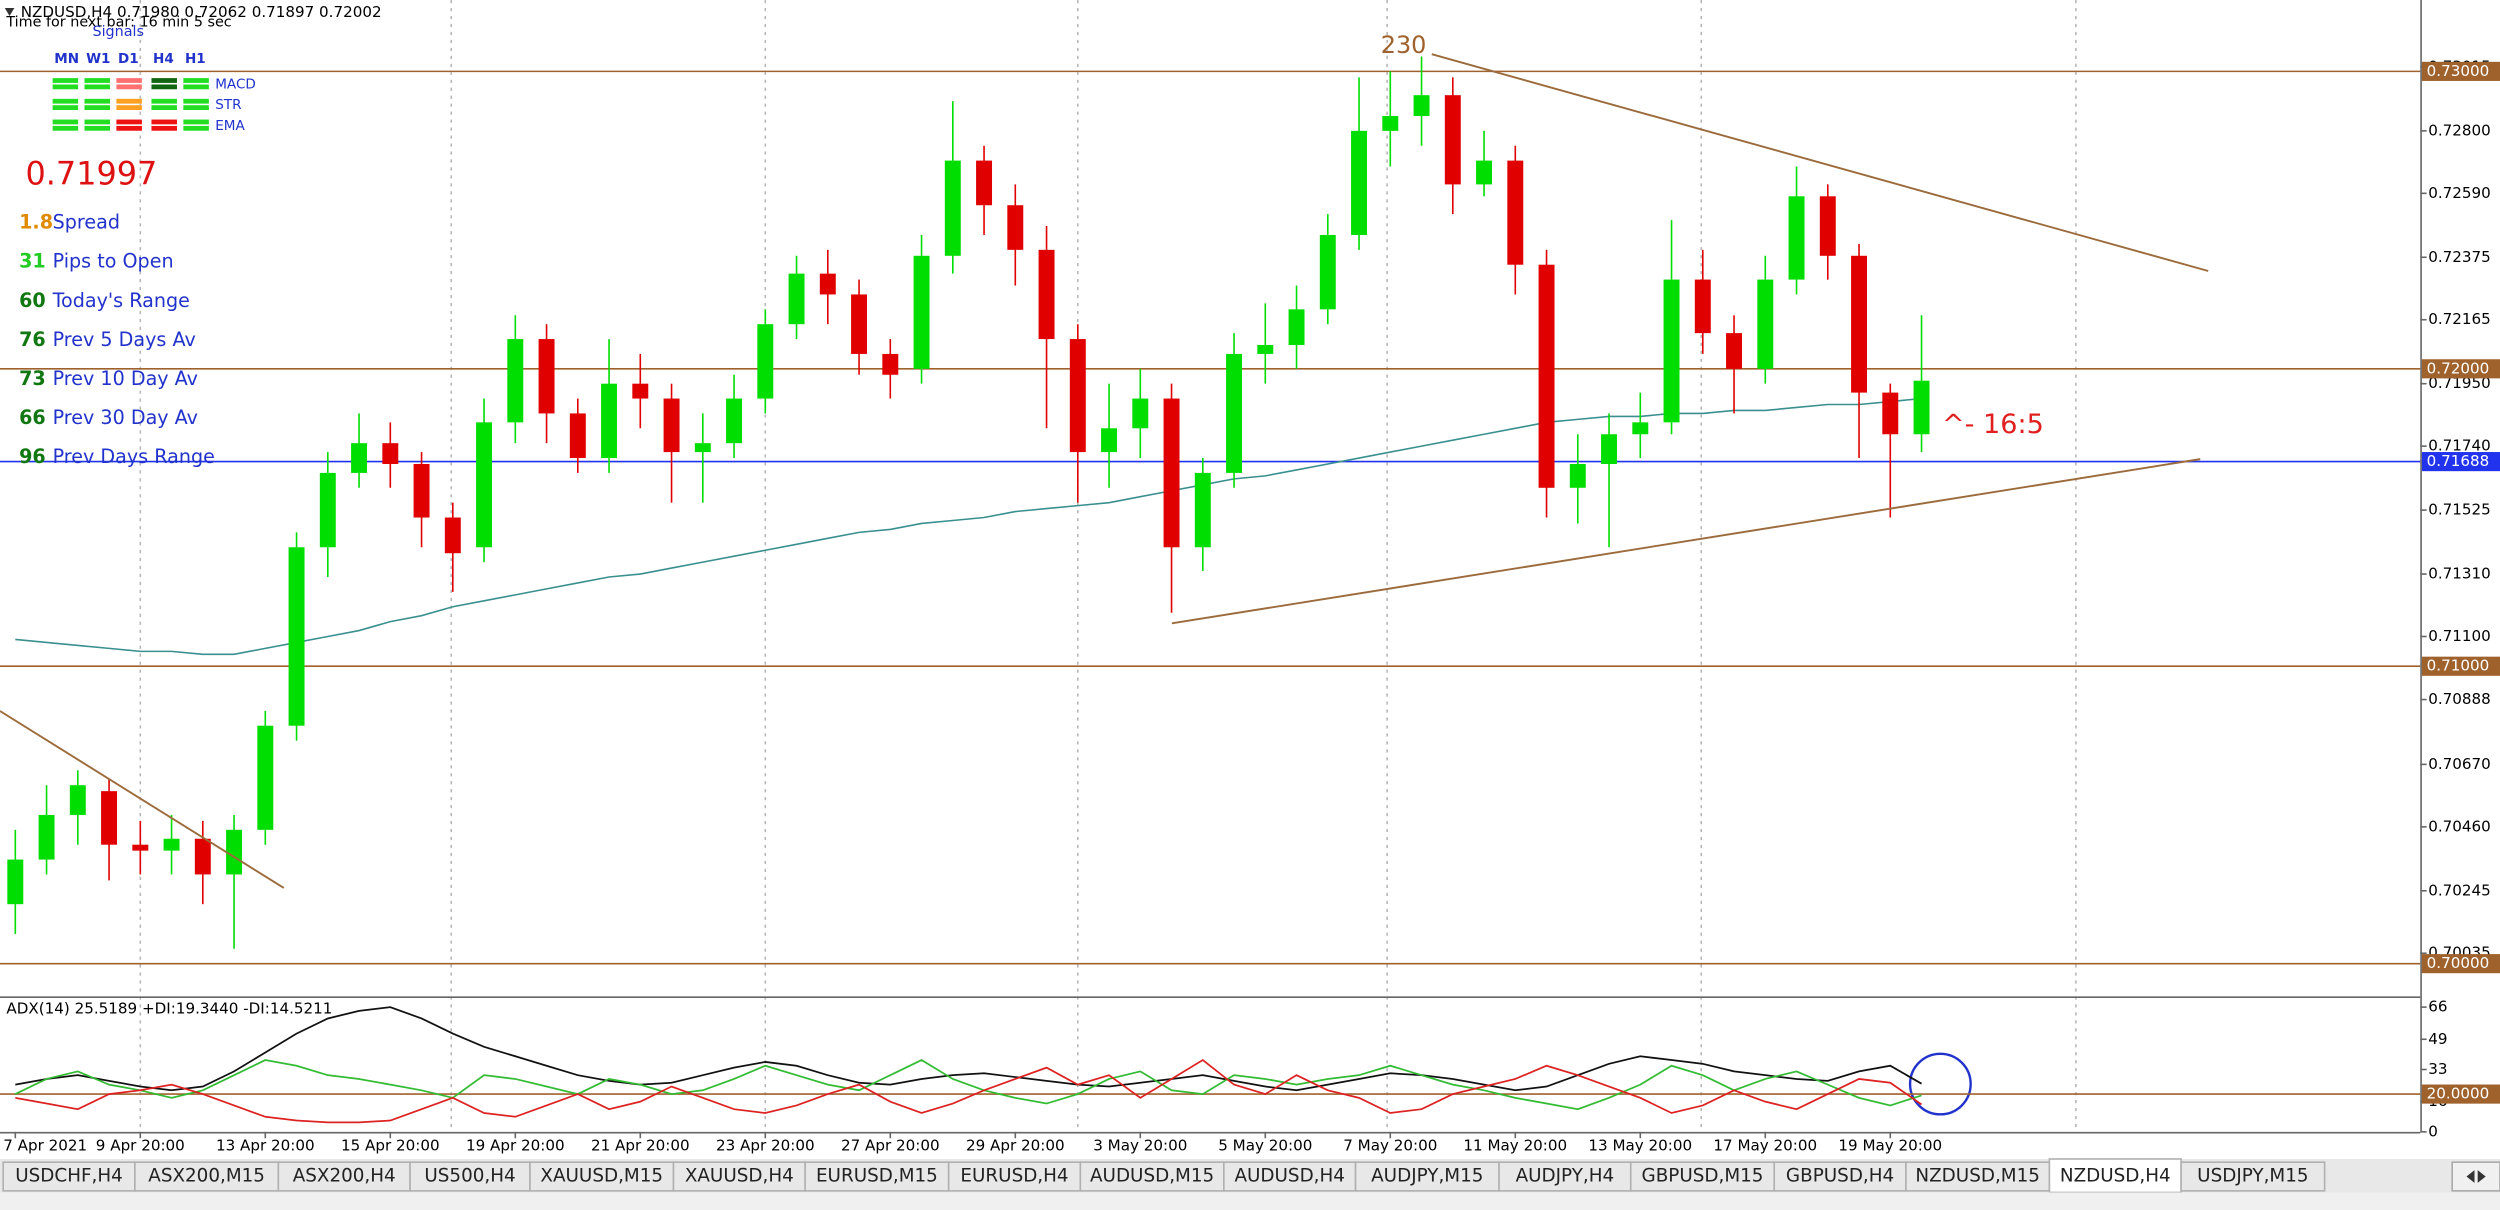 The width and height of the screenshot is (2500, 1210). I want to click on tab-label: ASX200,M15, so click(206, 1176).